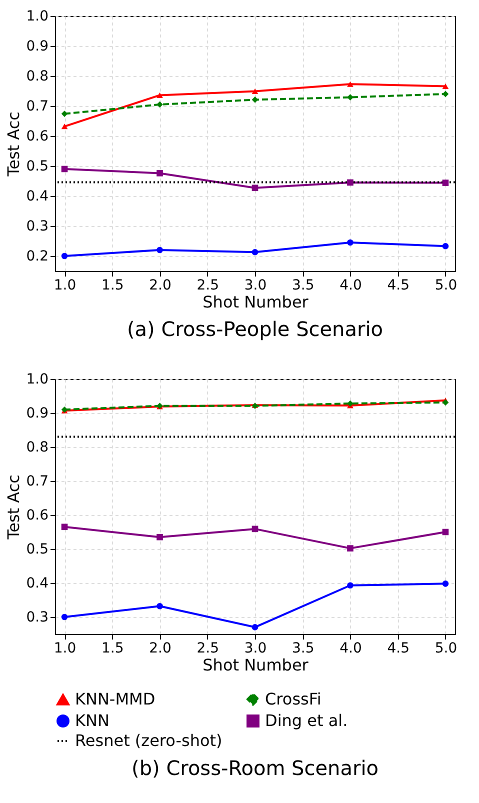  Describe the element at coordinates (37, 256) in the screenshot. I see `y-tick-label: 0.2` at that location.